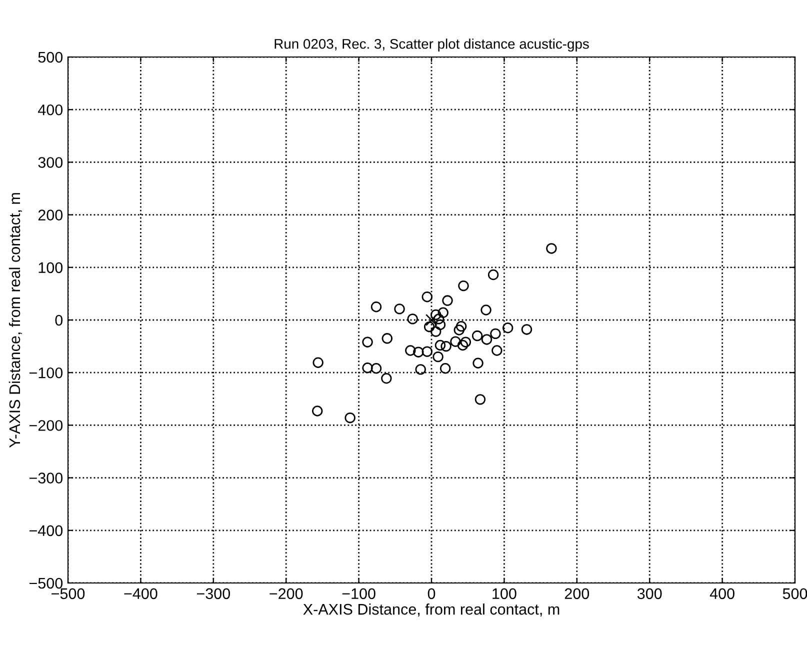  What do you see at coordinates (50, 162) in the screenshot?
I see `y-tick-label: 300` at bounding box center [50, 162].